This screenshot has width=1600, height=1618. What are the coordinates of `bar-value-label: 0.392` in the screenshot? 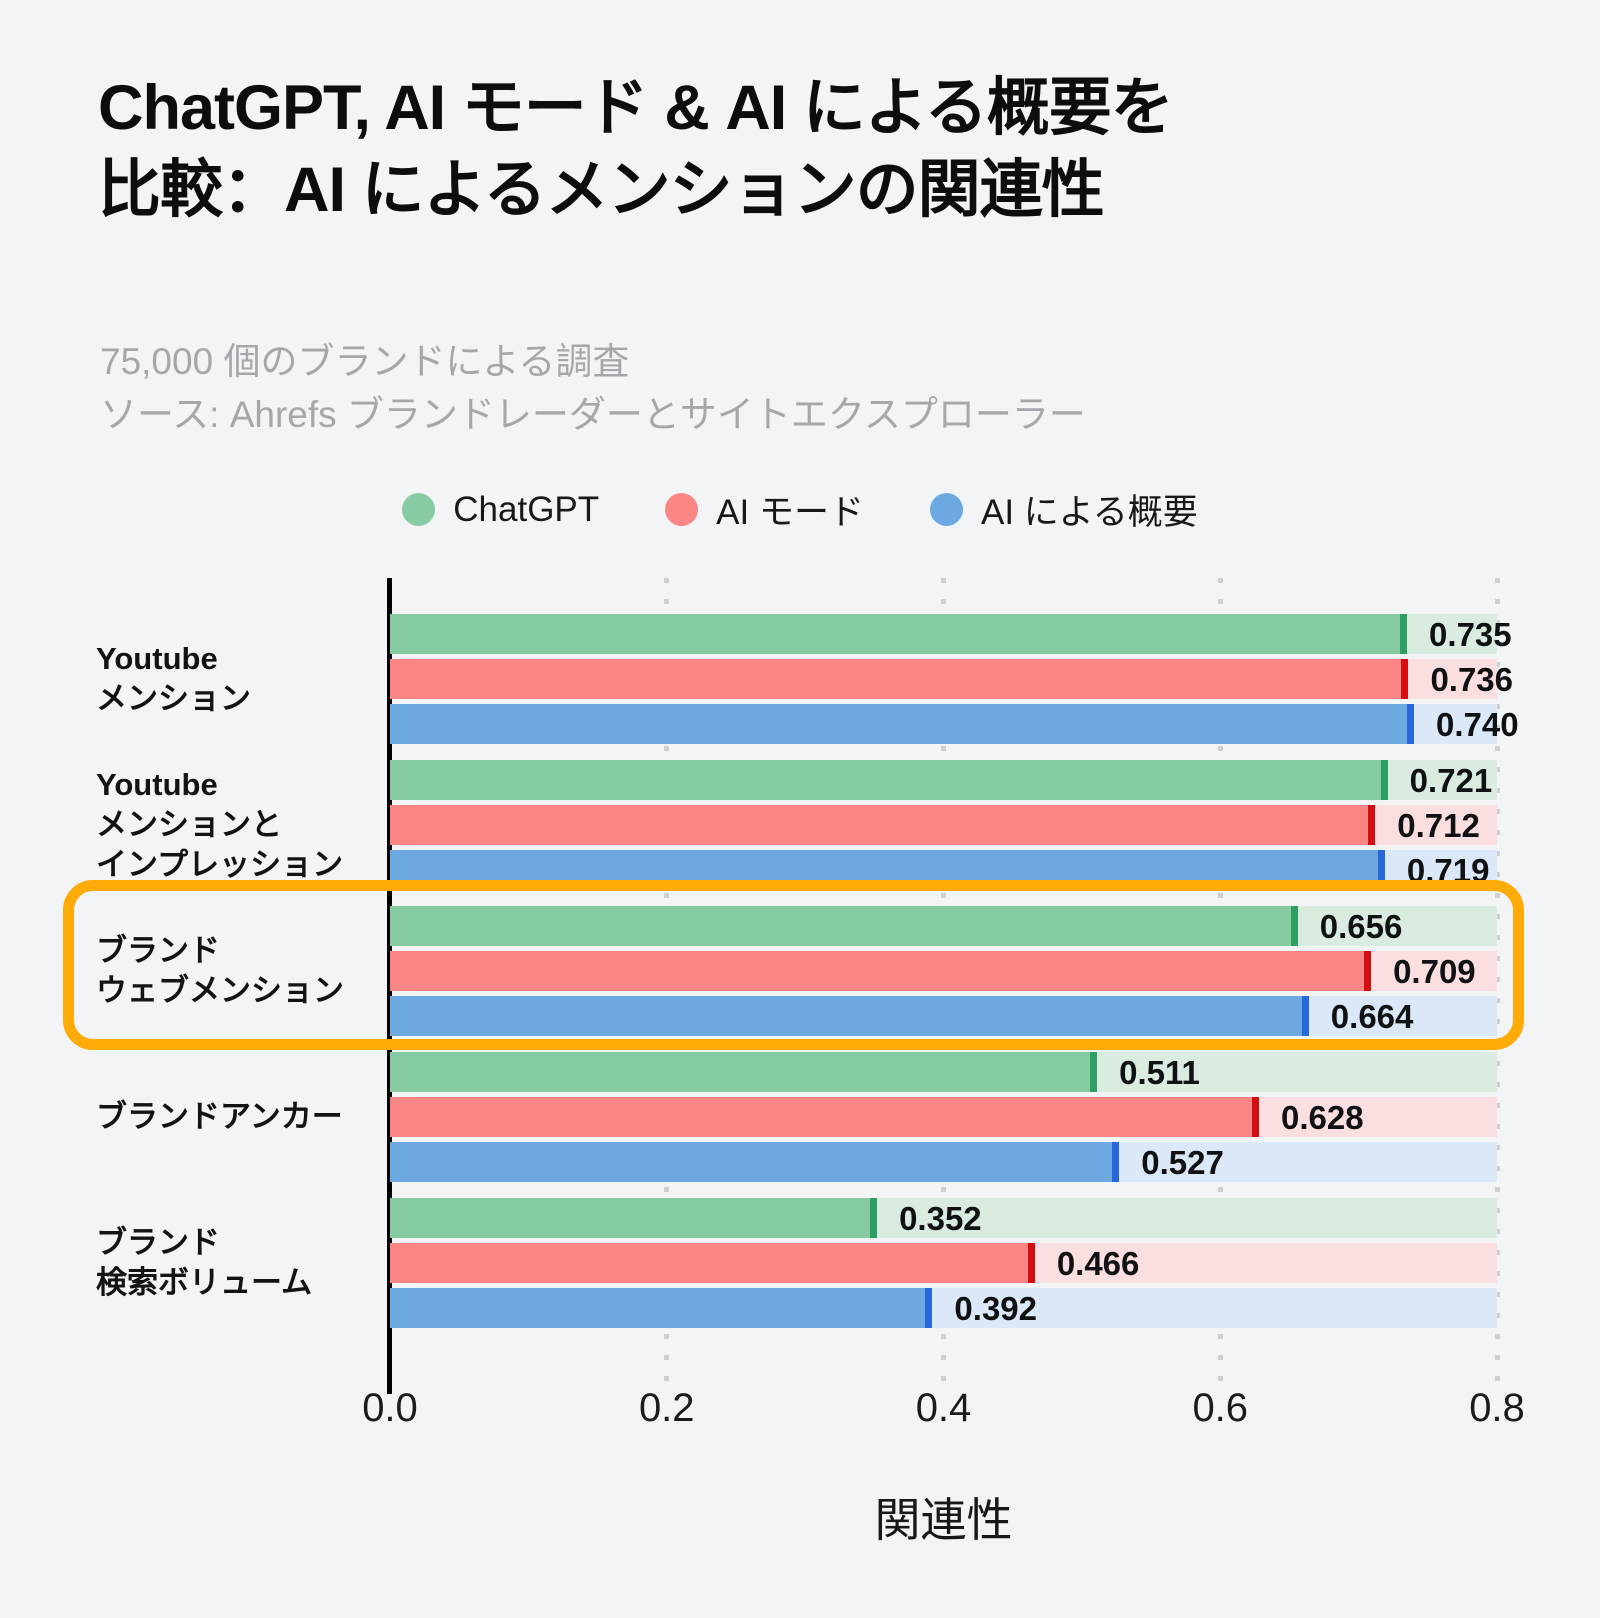 It's located at (996, 1308).